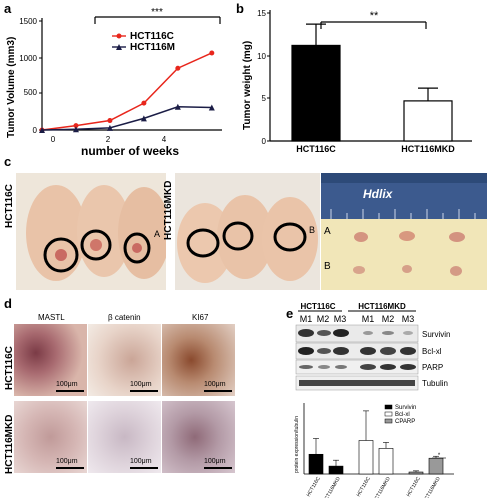  What do you see at coordinates (247, 85) in the screenshot?
I see `b-ylabel: Tumor weight (mg)` at bounding box center [247, 85].